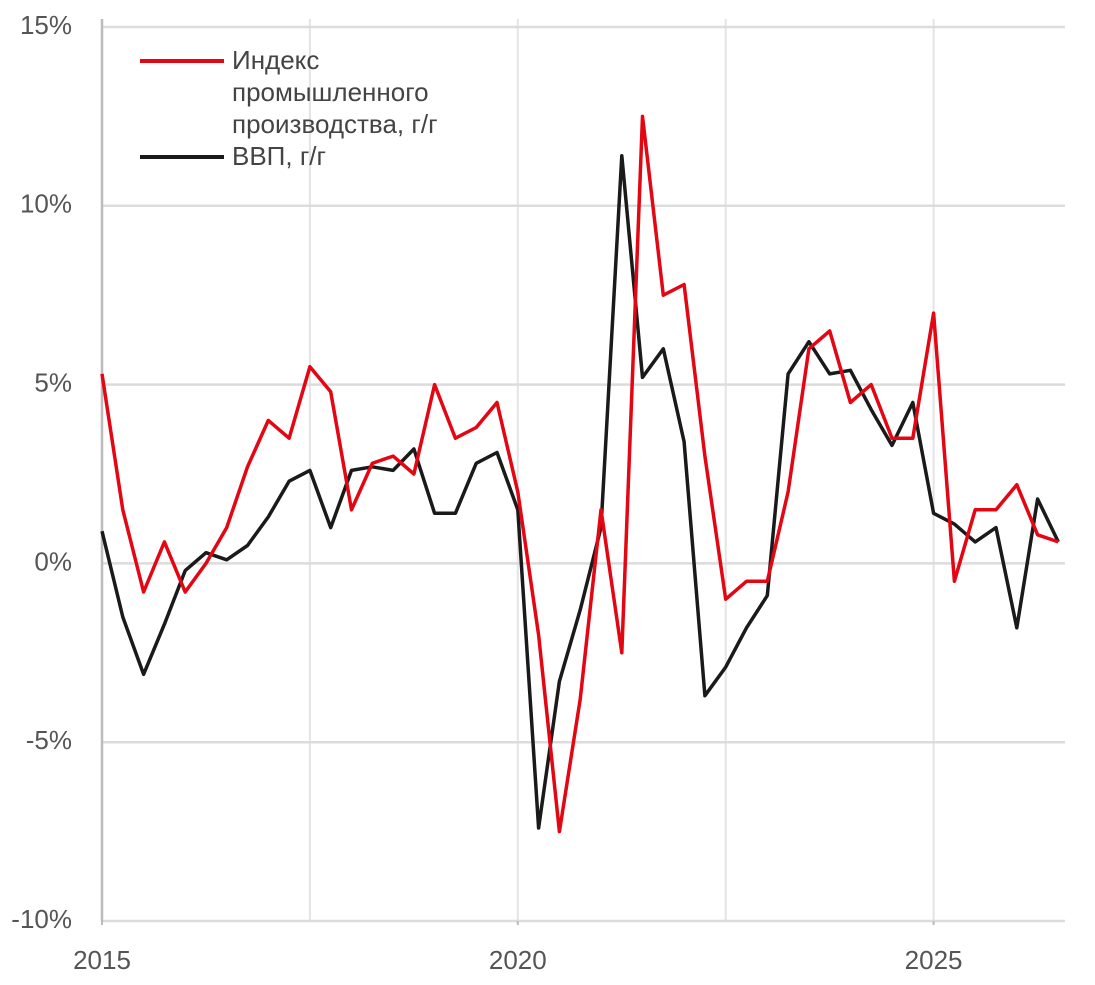 The width and height of the screenshot is (1095, 985). I want to click on legend-item: Индекс промышленного производства, г/г, so click(311, 92).